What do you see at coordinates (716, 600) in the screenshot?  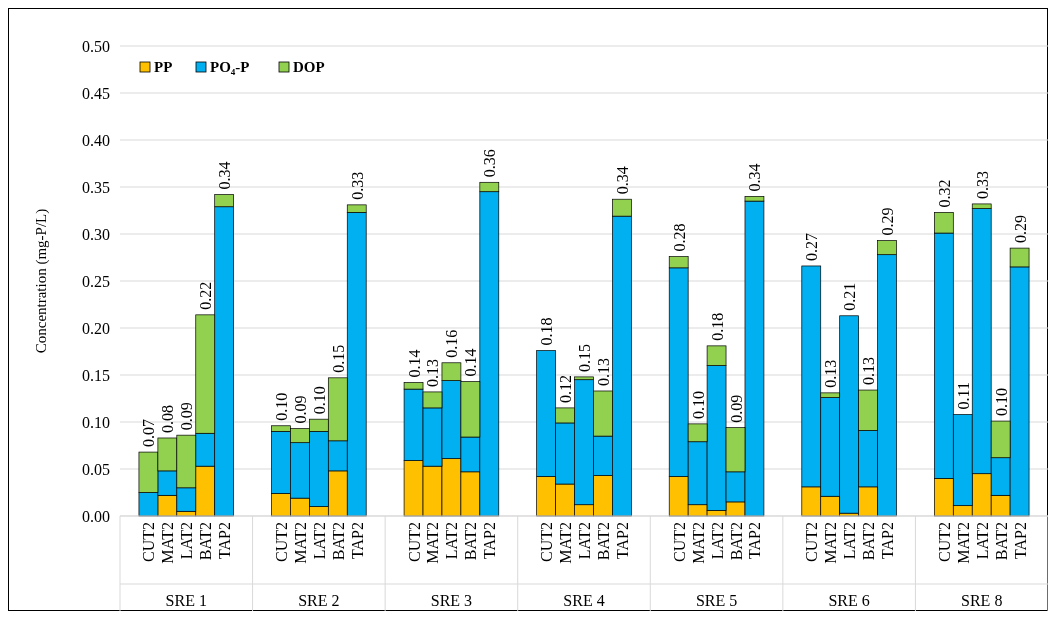 I see `text: SRE 5` at bounding box center [716, 600].